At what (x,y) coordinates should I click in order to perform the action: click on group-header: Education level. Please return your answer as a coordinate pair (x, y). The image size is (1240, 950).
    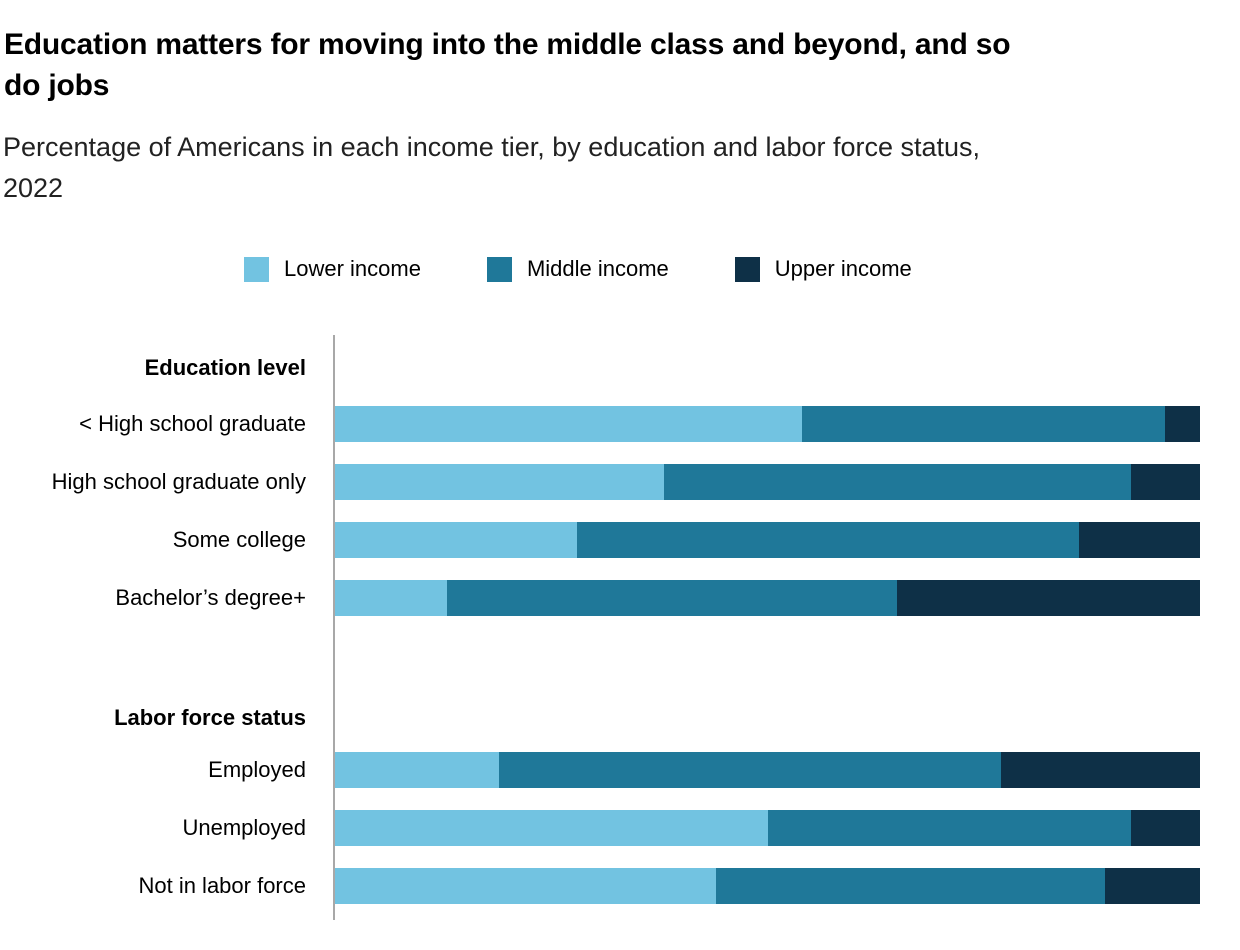
    Looking at the image, I should click on (225, 367).